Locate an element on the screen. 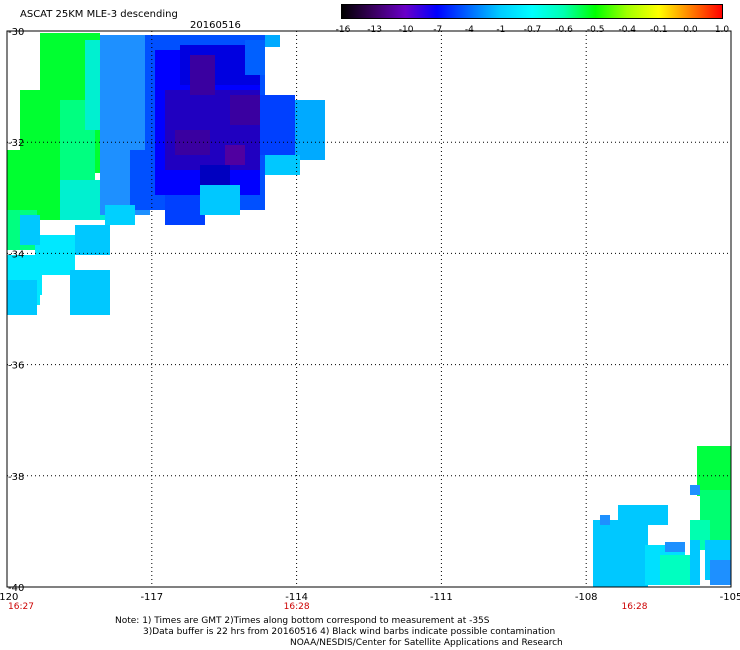  color-scale-label: 0.0 is located at coordinates (690, 30).